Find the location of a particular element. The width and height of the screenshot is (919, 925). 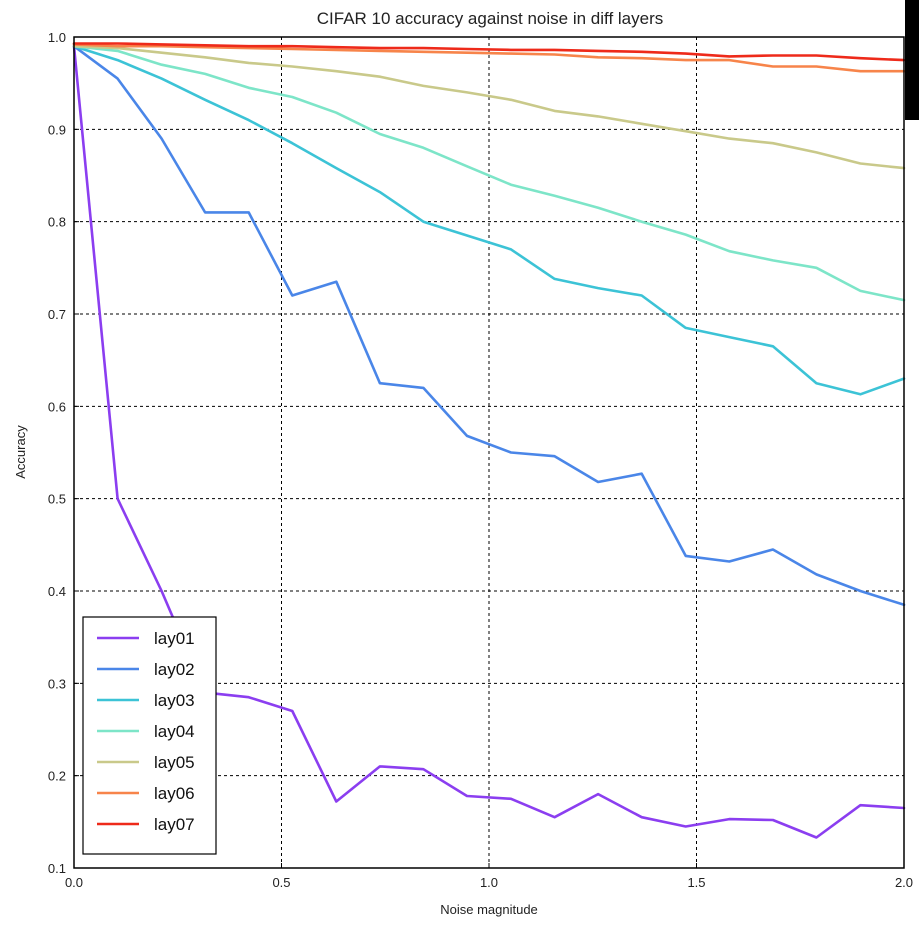

y-tick-label: 0.2 is located at coordinates (57, 776).